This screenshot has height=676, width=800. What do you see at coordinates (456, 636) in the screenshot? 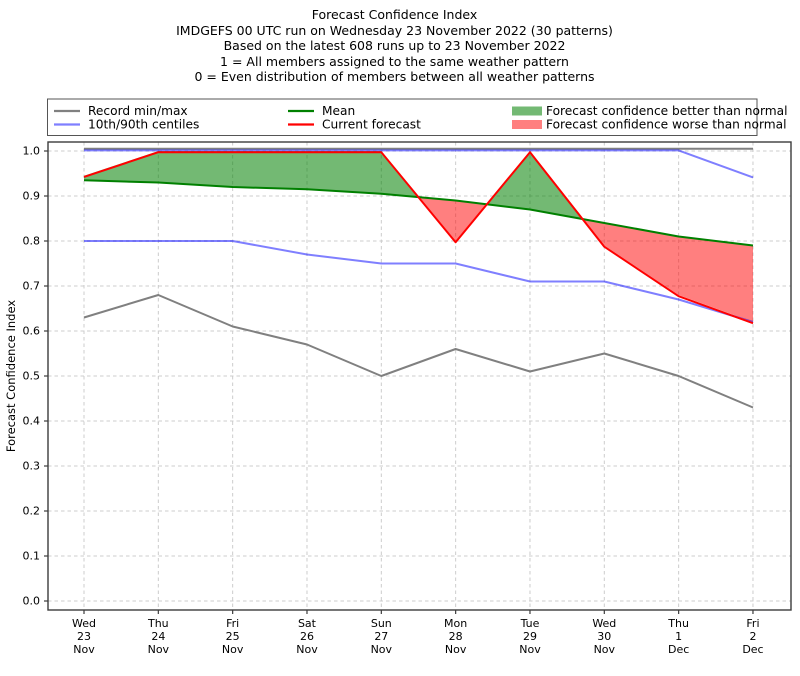
I see `x-tick-label: 28` at bounding box center [456, 636].